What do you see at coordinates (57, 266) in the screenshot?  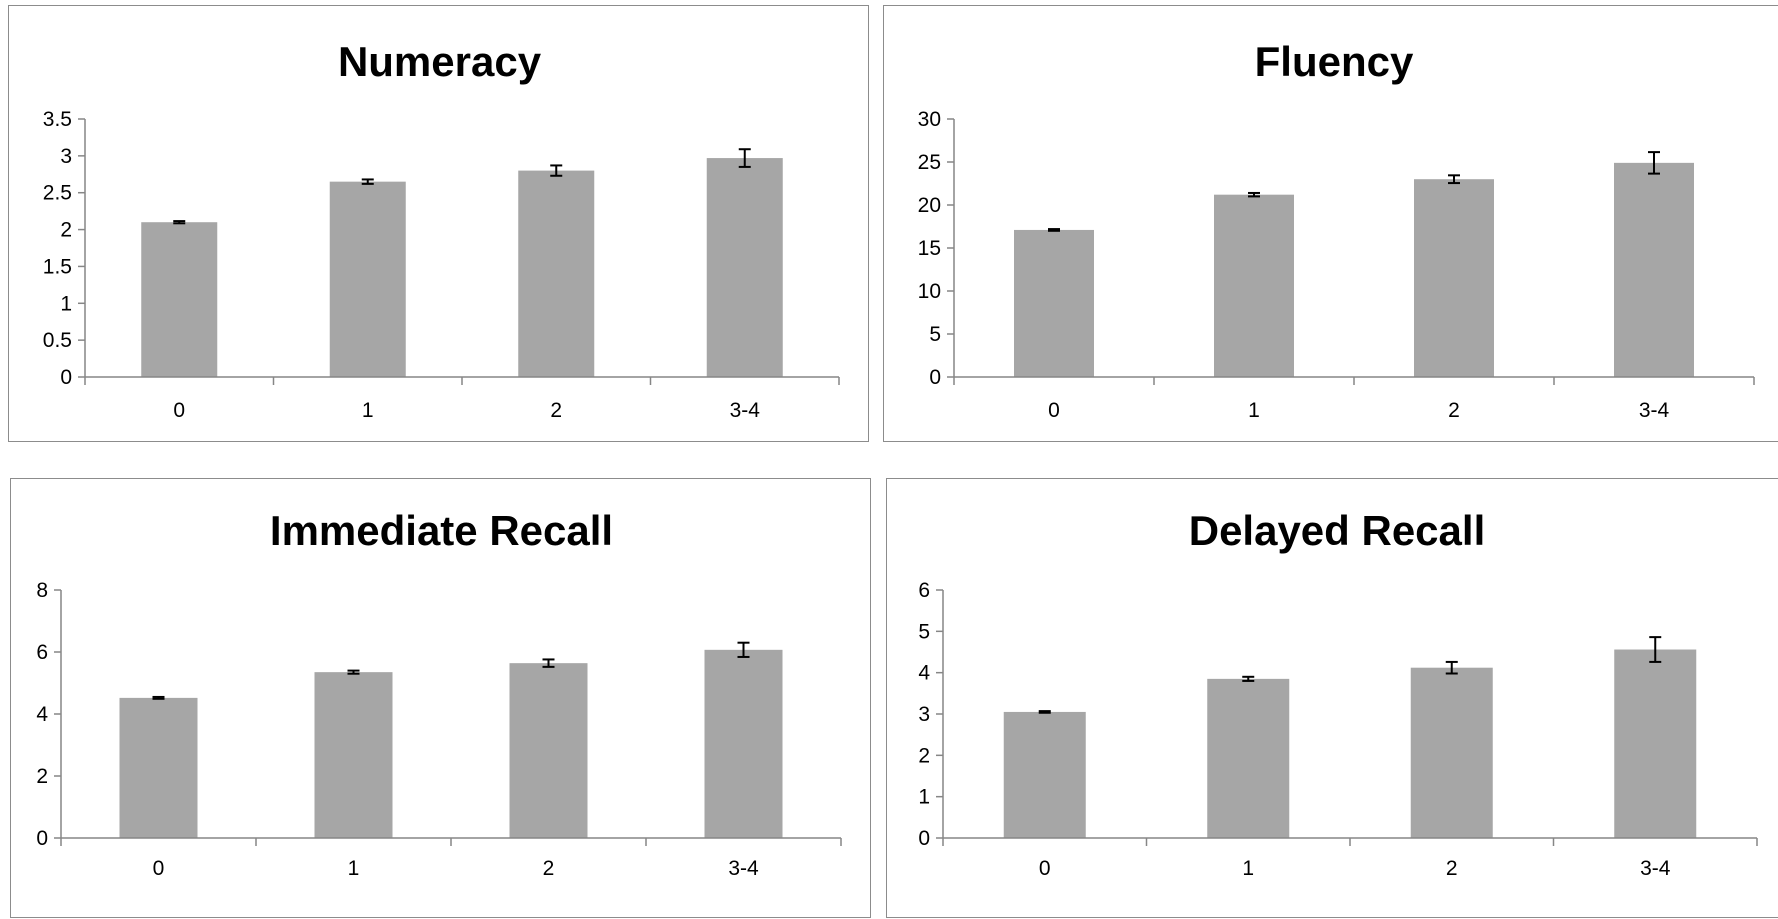 I see `y-tick-label: 1.5` at bounding box center [57, 266].